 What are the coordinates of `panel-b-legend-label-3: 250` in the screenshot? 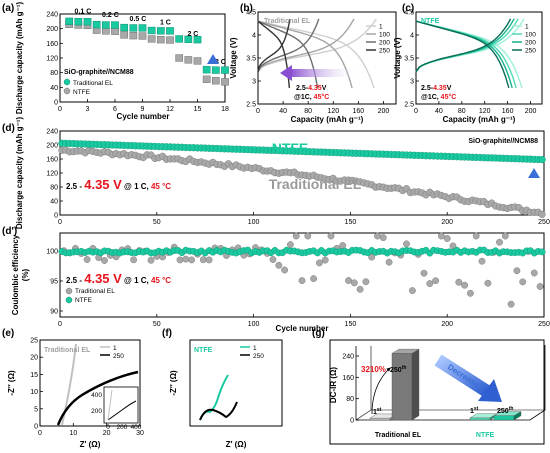 It's located at (384, 51).